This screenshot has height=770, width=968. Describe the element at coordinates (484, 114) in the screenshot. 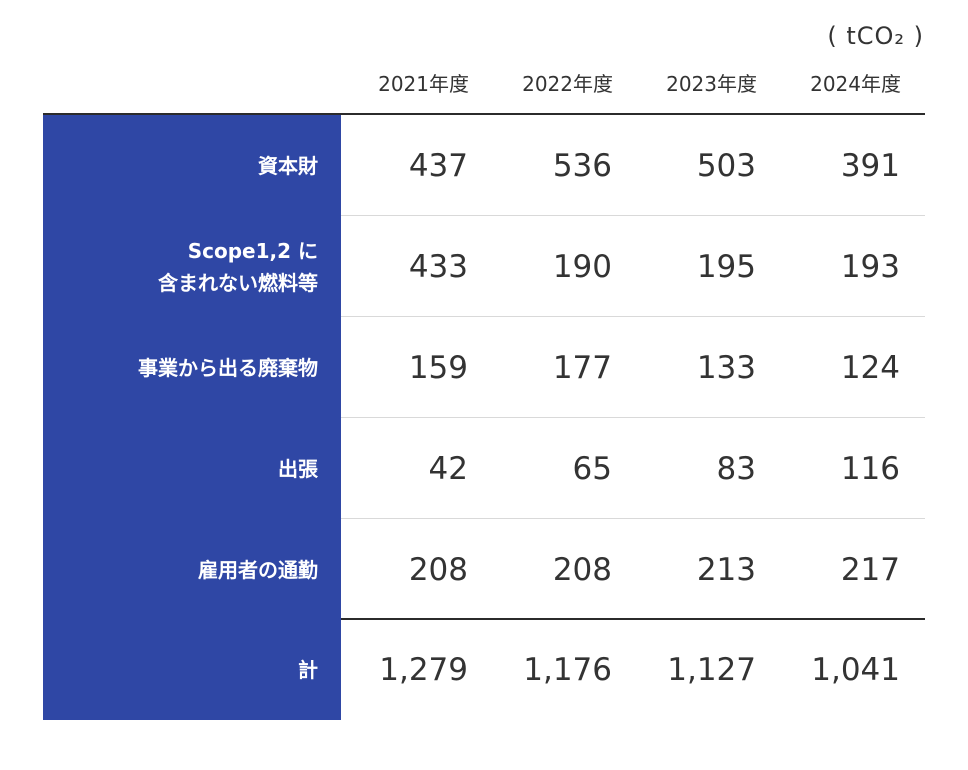

I see `header-rule` at that location.